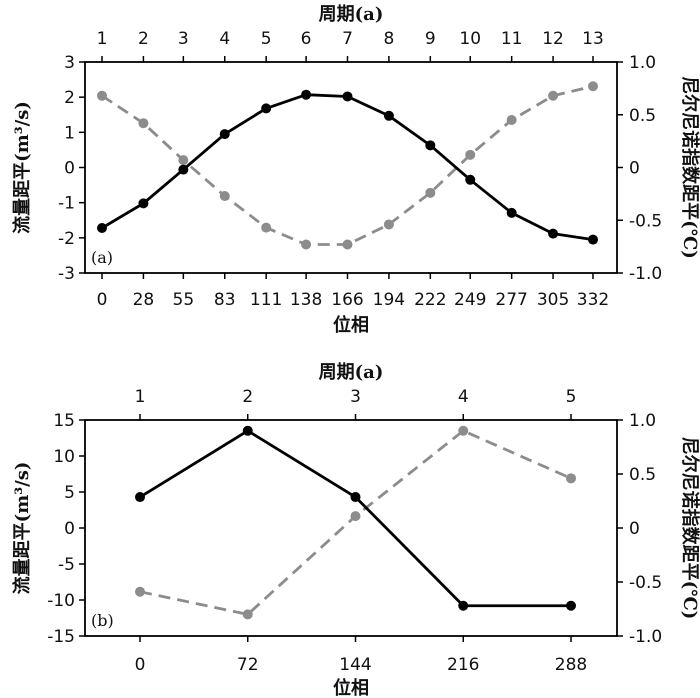  I want to click on y-tick-label: 3, so click(69, 63).